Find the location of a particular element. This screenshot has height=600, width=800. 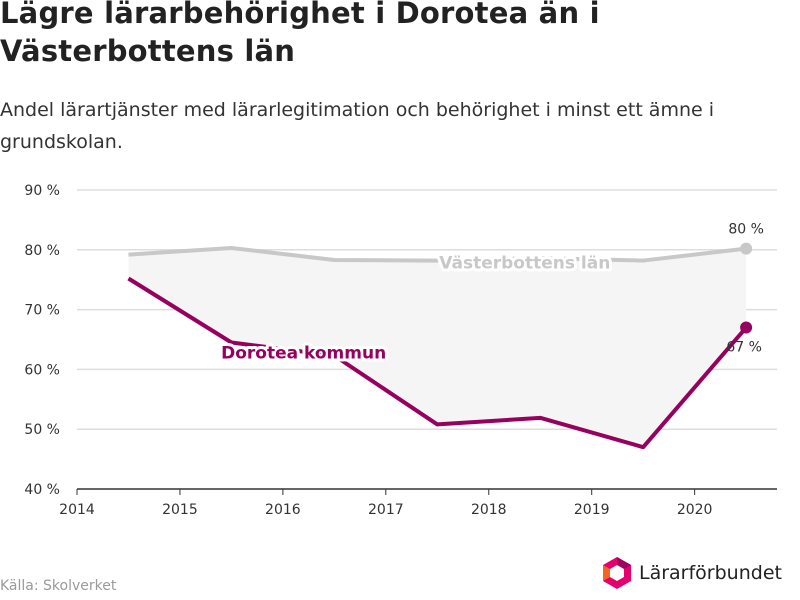

series-label-dorotea: Dorotea kommun is located at coordinates (303, 353).